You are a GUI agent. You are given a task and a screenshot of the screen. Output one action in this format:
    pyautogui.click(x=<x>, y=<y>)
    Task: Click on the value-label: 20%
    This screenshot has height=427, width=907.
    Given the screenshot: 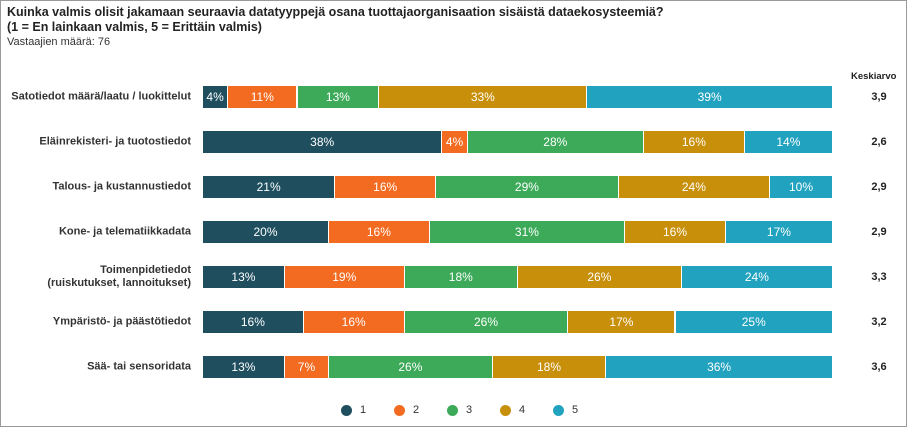 What is the action you would take?
    pyautogui.click(x=265, y=232)
    